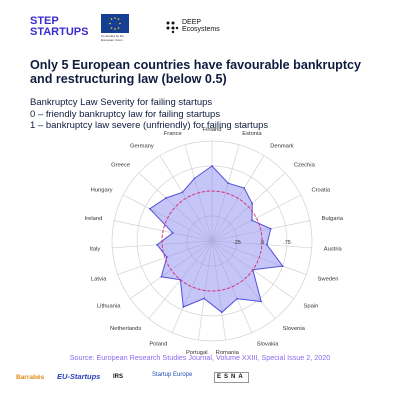 The height and width of the screenshot is (400, 400). I want to click on category-label: Sweden, so click(328, 280).